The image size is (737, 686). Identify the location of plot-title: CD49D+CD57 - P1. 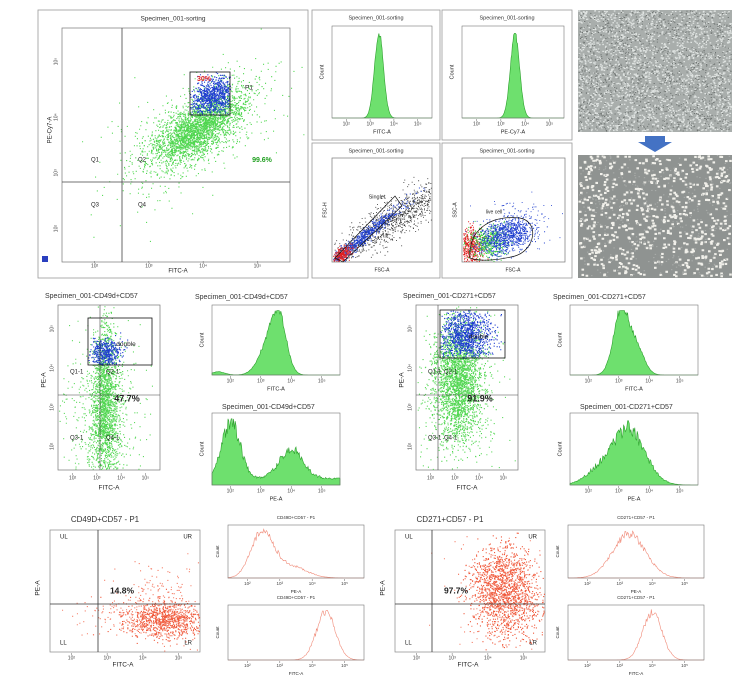
(105, 519).